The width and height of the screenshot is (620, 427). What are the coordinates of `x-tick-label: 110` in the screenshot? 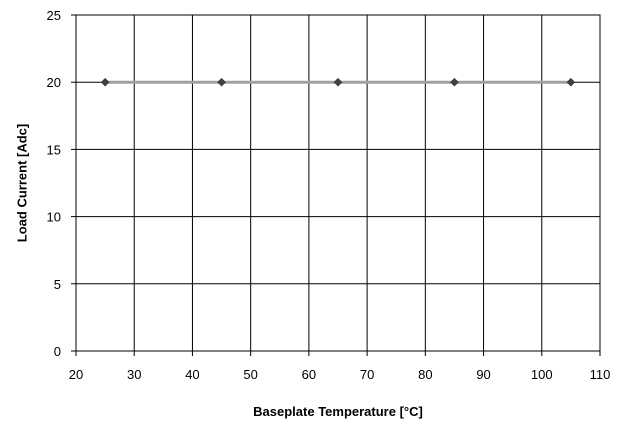 It's located at (600, 374).